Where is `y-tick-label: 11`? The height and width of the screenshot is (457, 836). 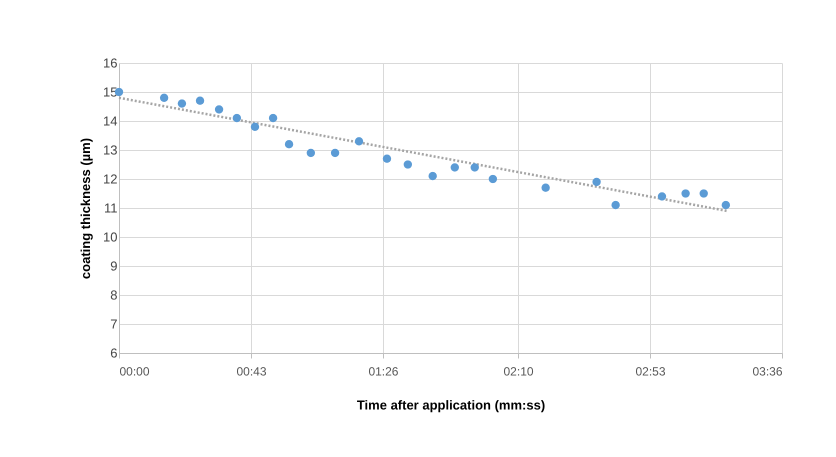
y-tick-label: 11 is located at coordinates (111, 208).